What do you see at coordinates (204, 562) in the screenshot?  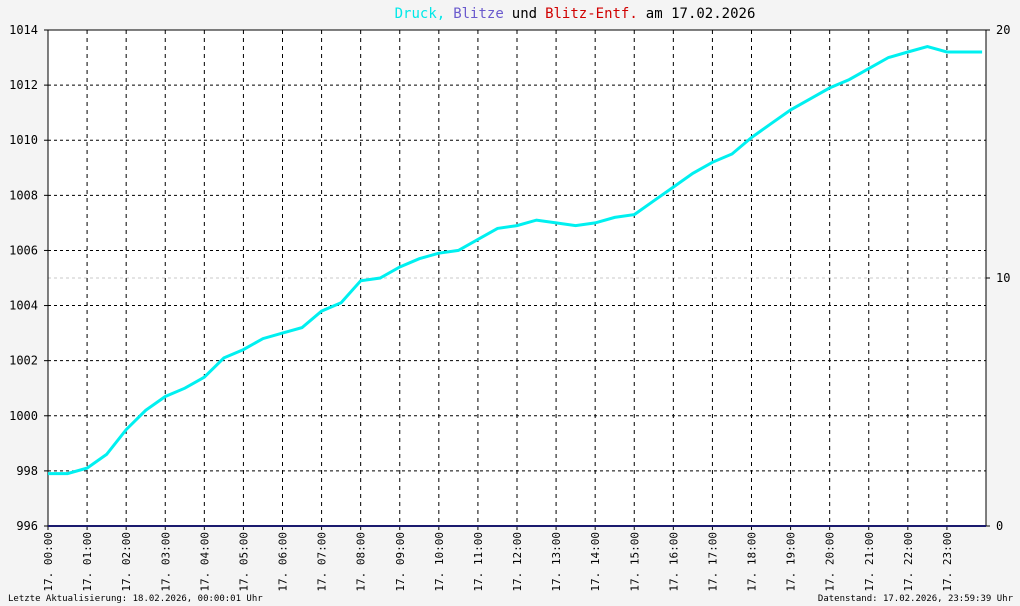 I see `x-tick-label: 17. 04:00` at bounding box center [204, 562].